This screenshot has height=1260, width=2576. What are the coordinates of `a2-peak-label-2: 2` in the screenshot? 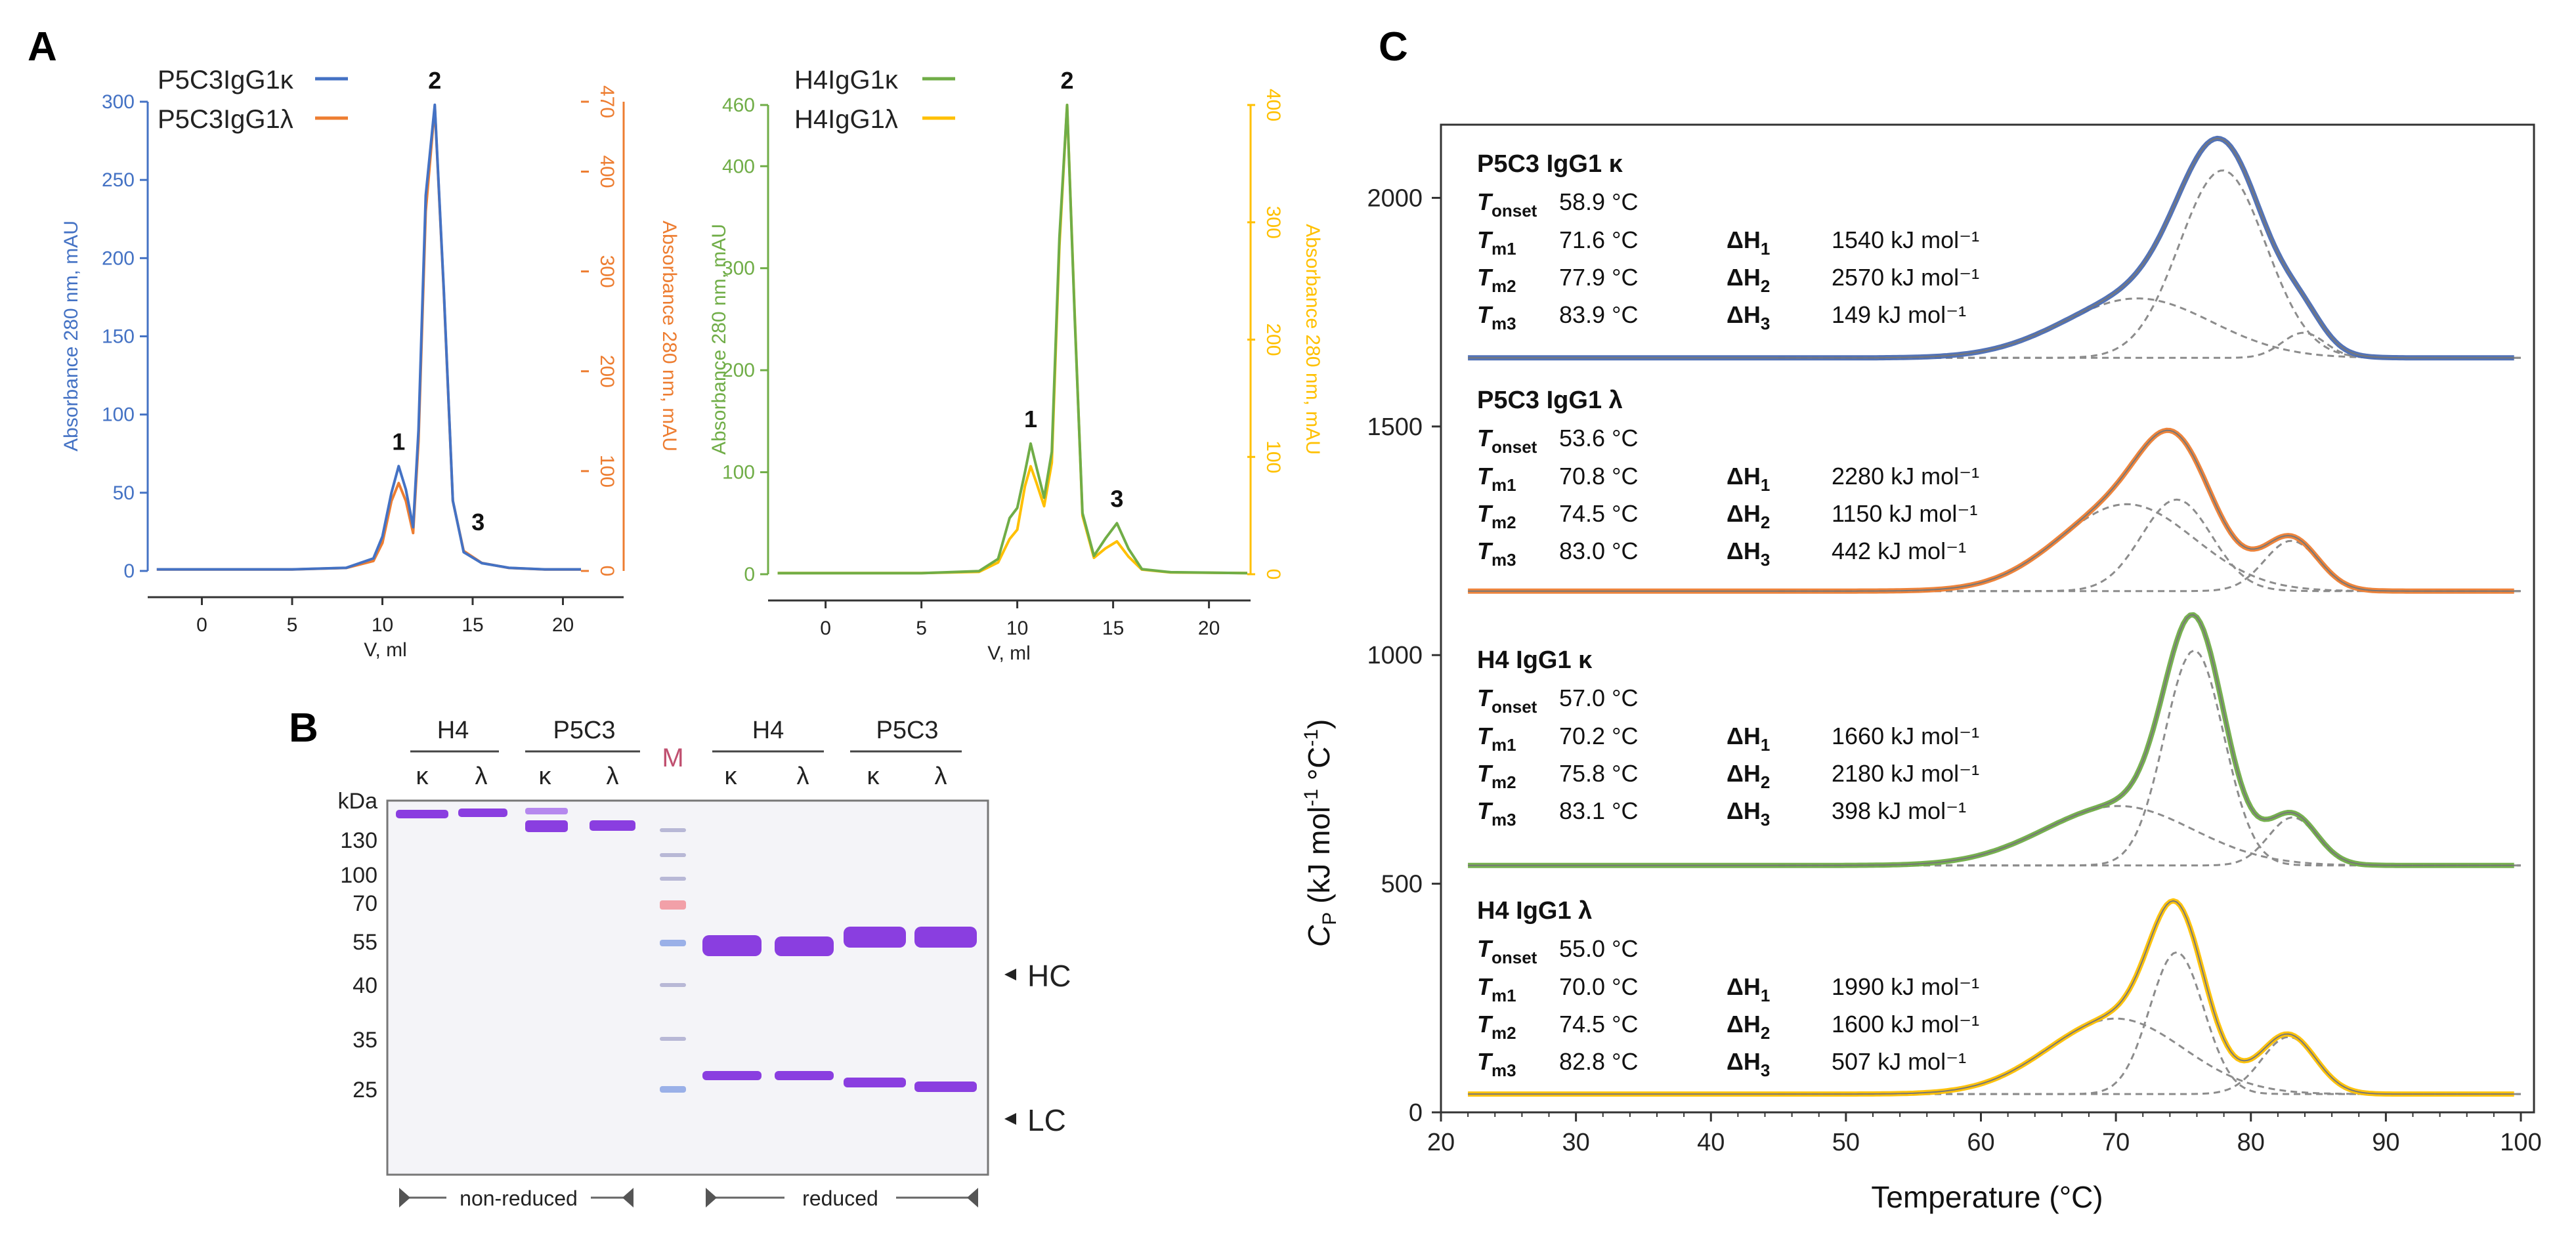 It's located at (1067, 80).